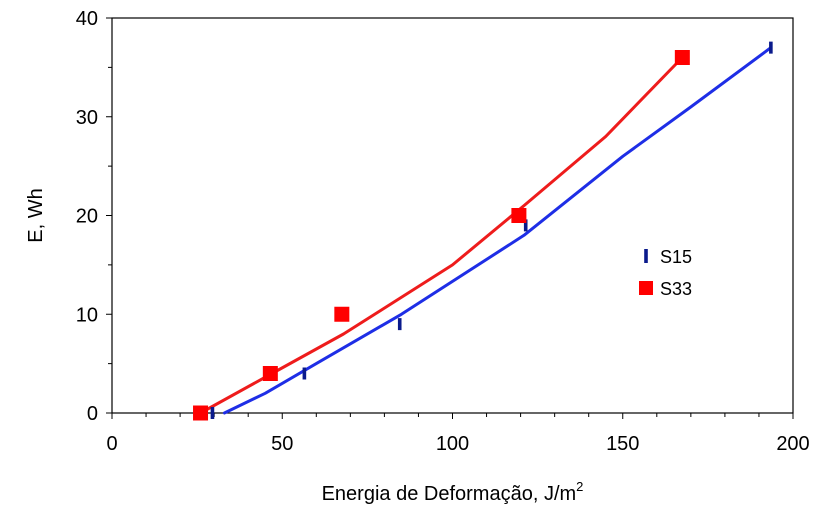 This screenshot has width=819, height=510. Describe the element at coordinates (92, 414) in the screenshot. I see `y-tick-label: 0` at that location.